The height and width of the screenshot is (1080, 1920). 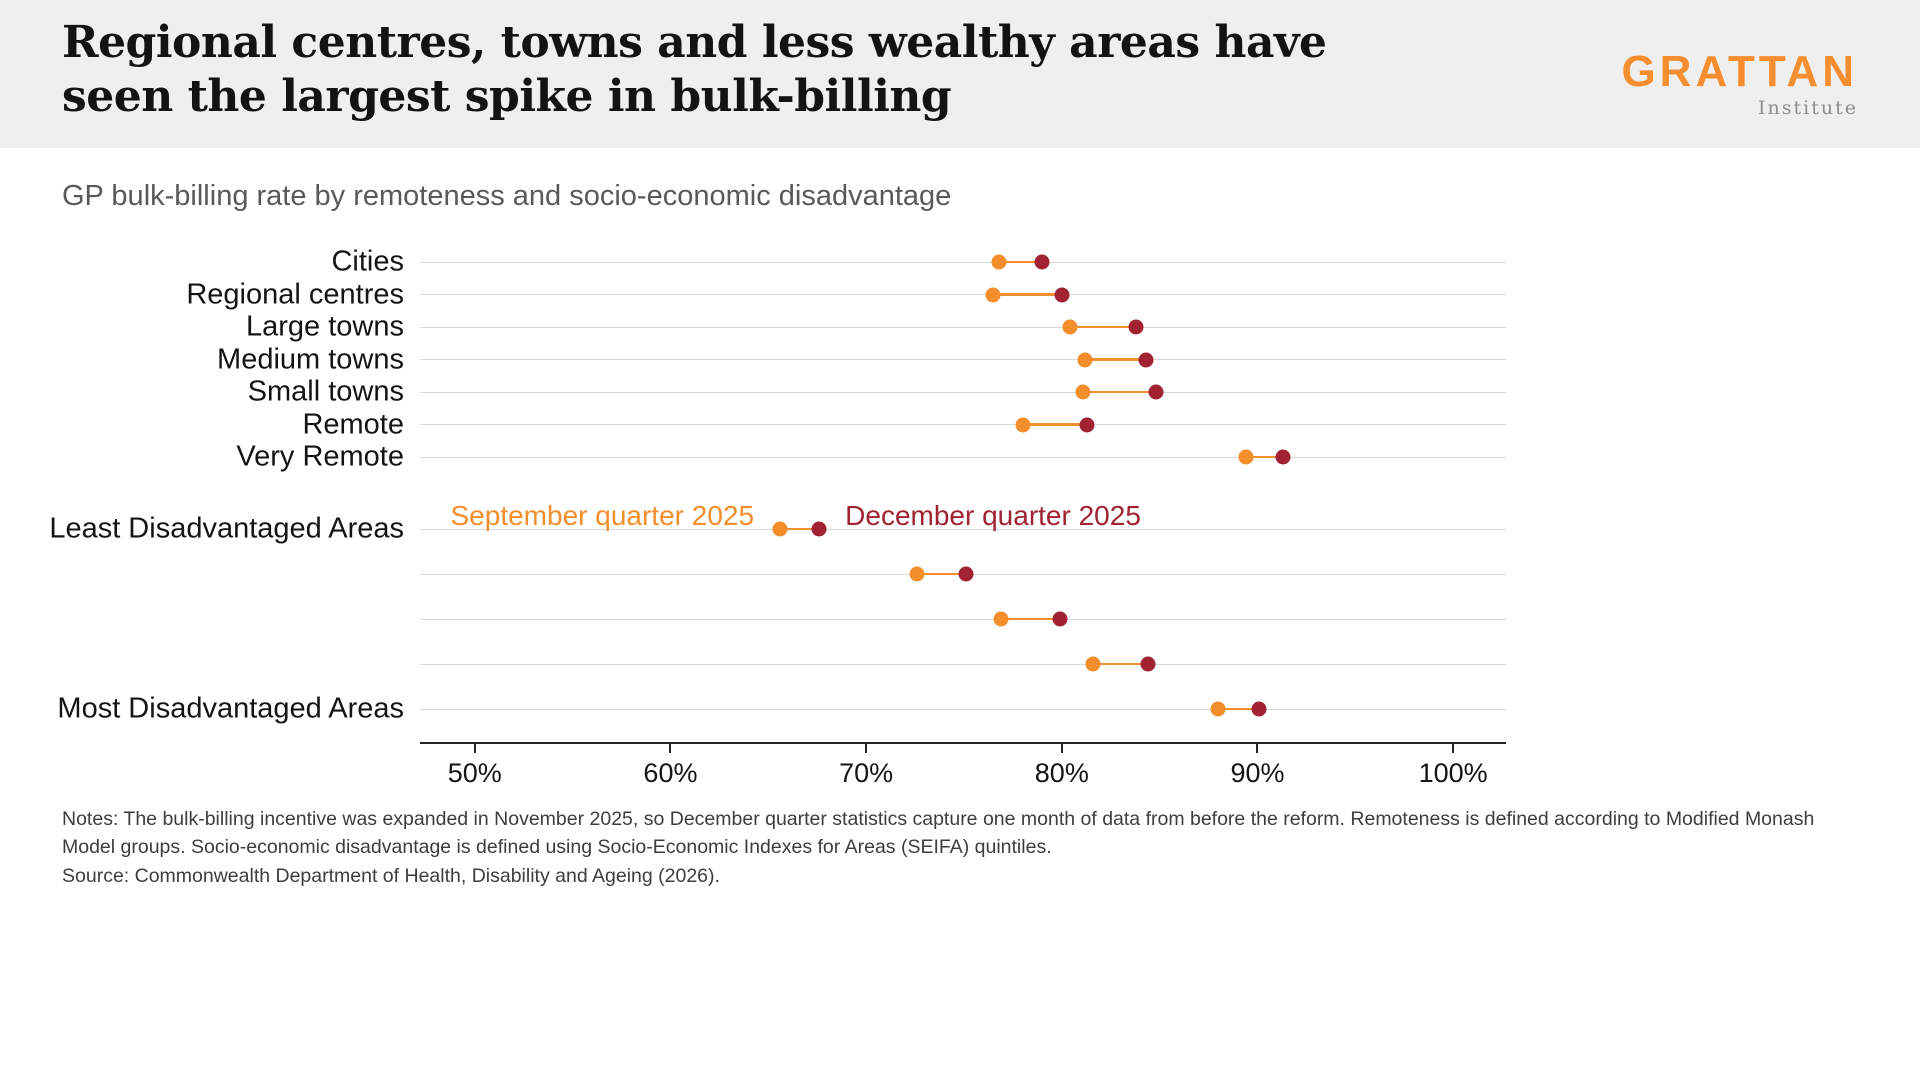 What do you see at coordinates (1808, 108) in the screenshot?
I see `grattan-logo-institute: Institute` at bounding box center [1808, 108].